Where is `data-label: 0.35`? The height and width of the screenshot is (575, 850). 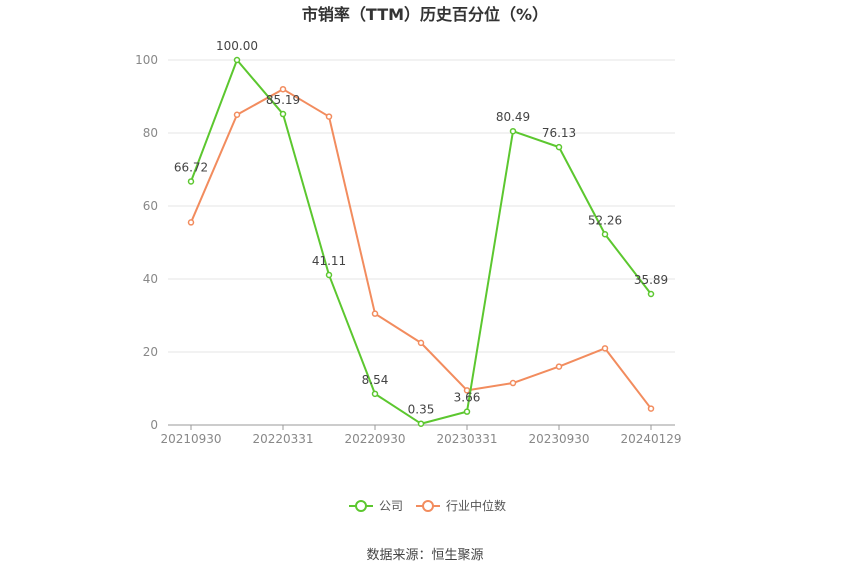
data-label: 0.35 is located at coordinates (421, 410).